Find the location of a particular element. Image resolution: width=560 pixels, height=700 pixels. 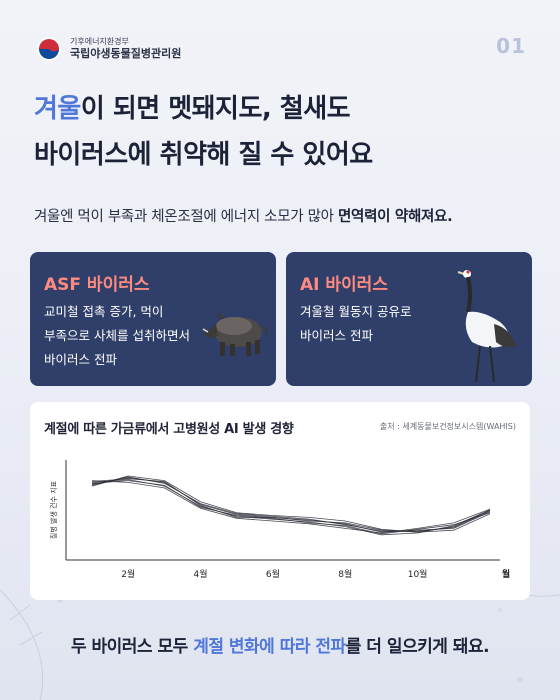

footer-accent: 계절 변화에 따라 전파 is located at coordinates (269, 647).